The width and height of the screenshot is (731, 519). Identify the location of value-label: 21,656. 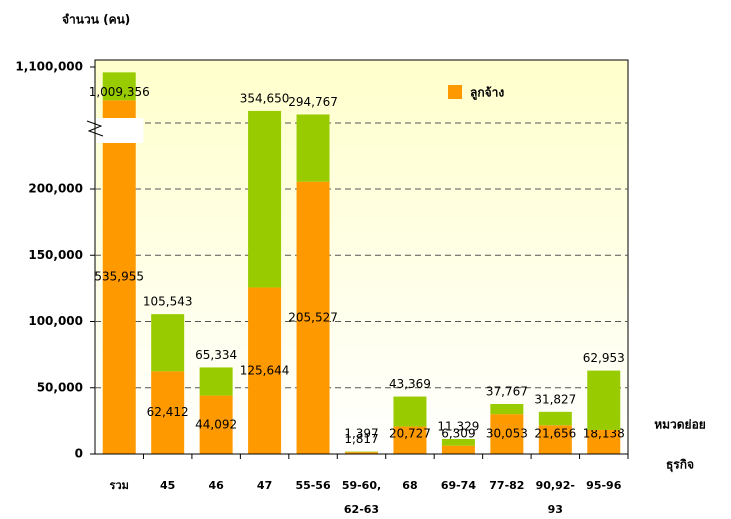
(555, 434).